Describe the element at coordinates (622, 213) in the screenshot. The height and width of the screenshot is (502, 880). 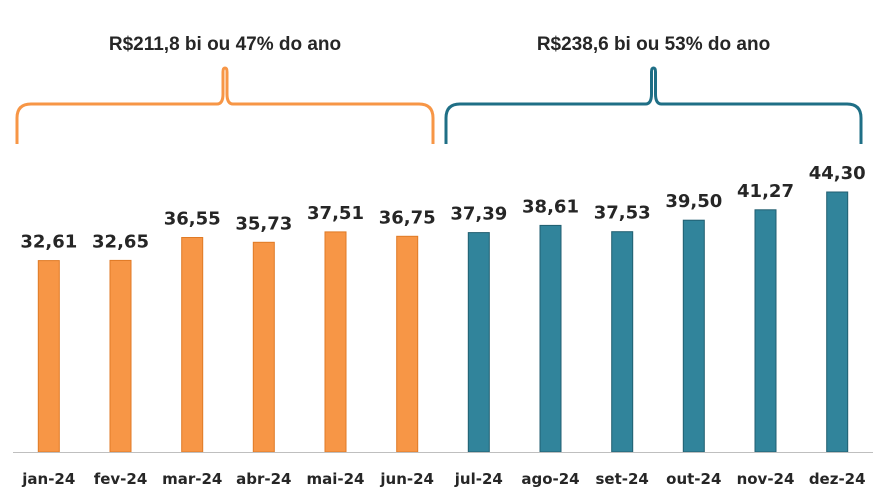
I see `value-label-set-24: 37,53` at that location.